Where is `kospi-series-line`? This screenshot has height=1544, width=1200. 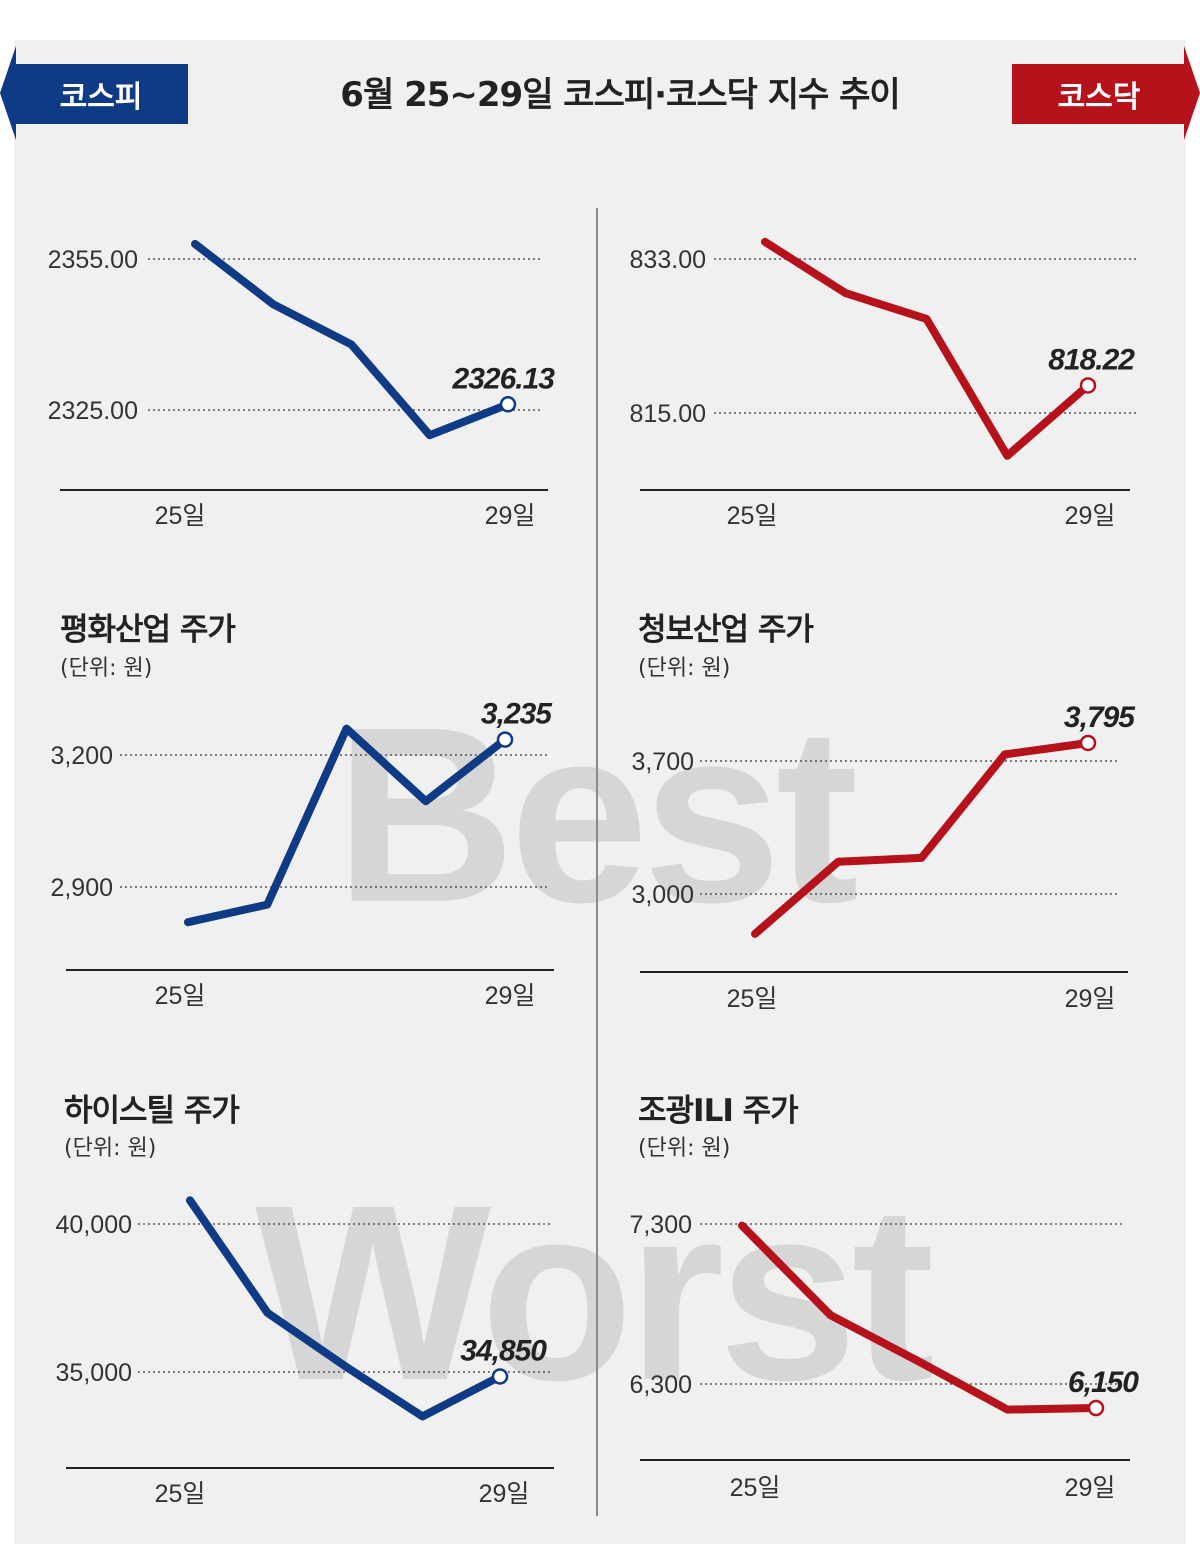
kospi-series-line is located at coordinates (351, 339).